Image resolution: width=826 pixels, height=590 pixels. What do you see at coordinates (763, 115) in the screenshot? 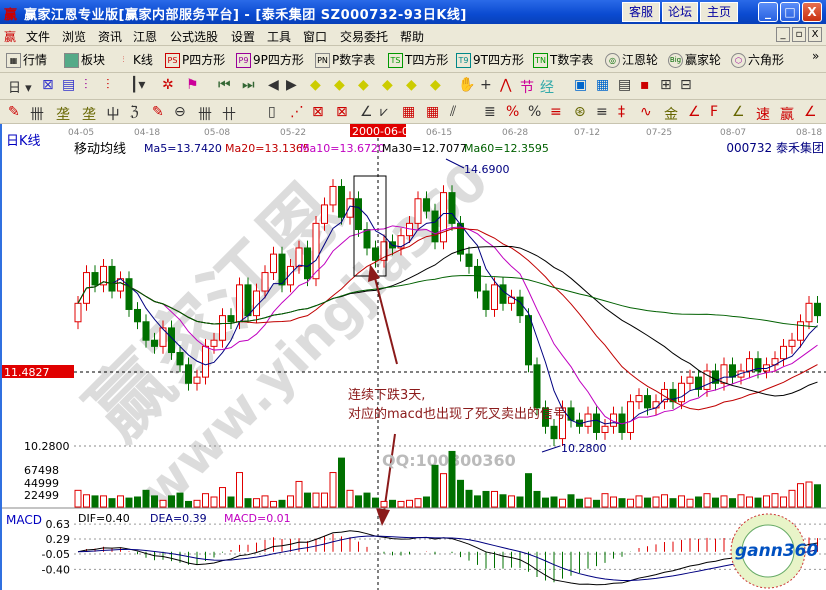
I see `speed-icon: 速` at bounding box center [763, 115].